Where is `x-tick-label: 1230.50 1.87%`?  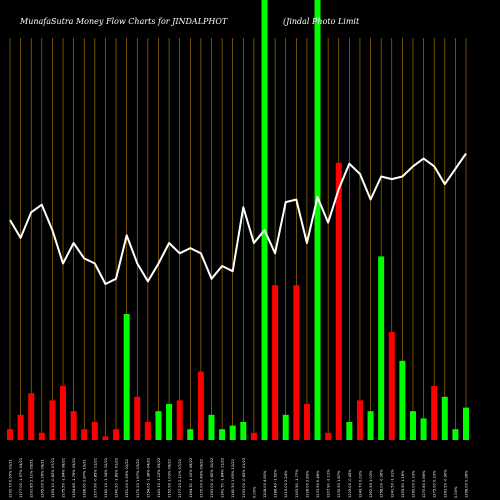 x-tick-label: 1230.50 1.87% is located at coordinates (339, 484).